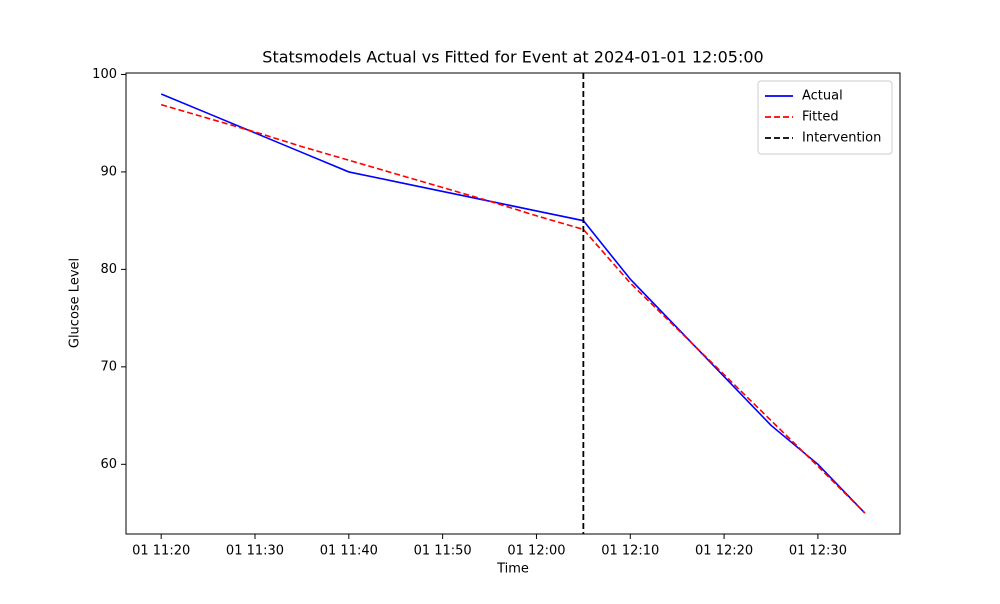  What do you see at coordinates (108, 366) in the screenshot?
I see `y-tick-label: 70` at bounding box center [108, 366].